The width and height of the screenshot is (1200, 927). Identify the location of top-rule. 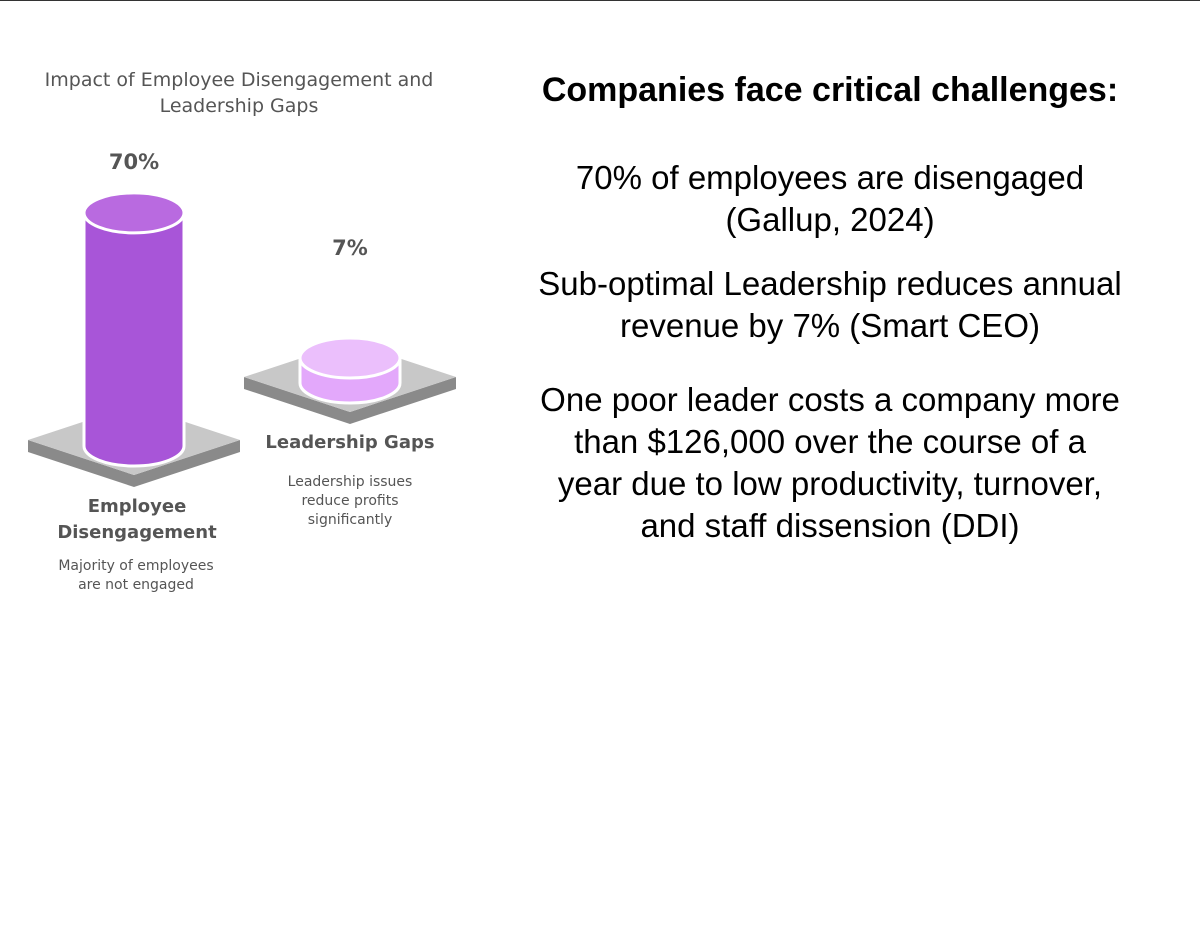
(600, 0).